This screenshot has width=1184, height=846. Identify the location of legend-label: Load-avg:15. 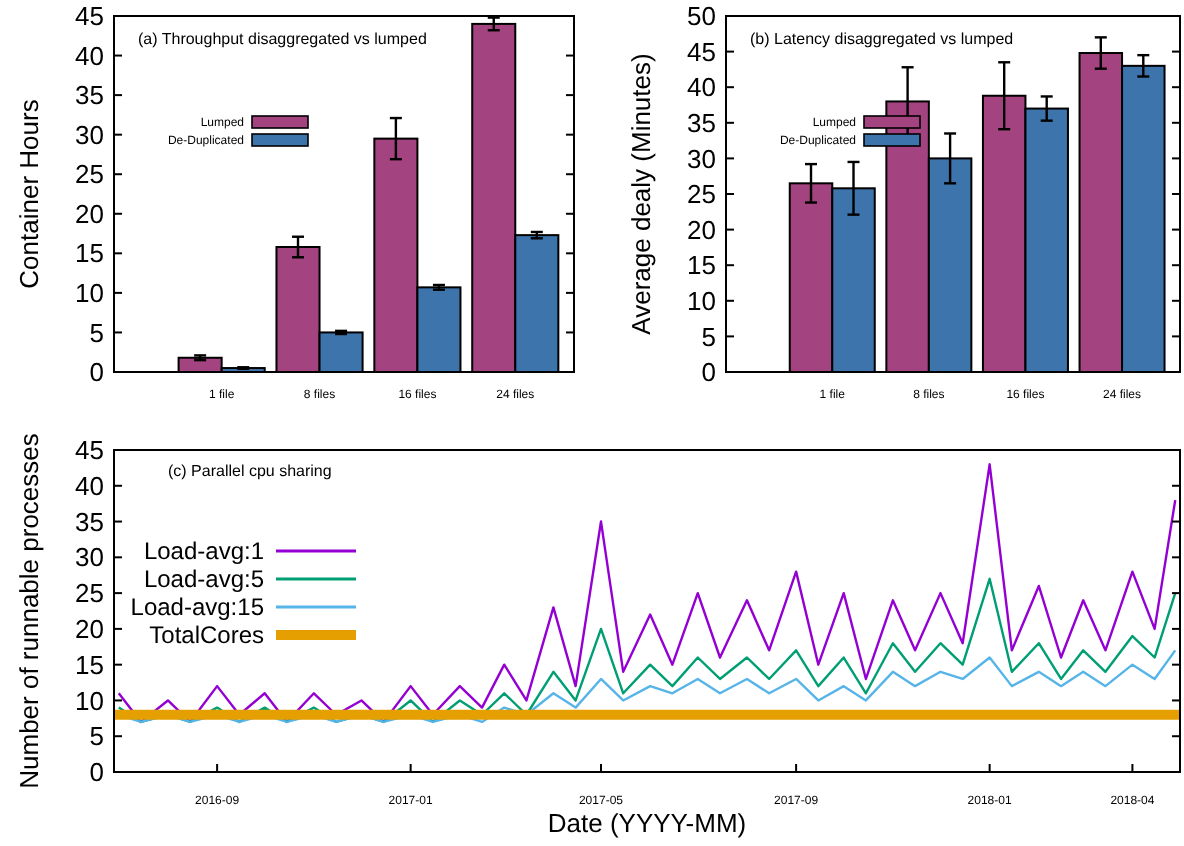
(197, 607).